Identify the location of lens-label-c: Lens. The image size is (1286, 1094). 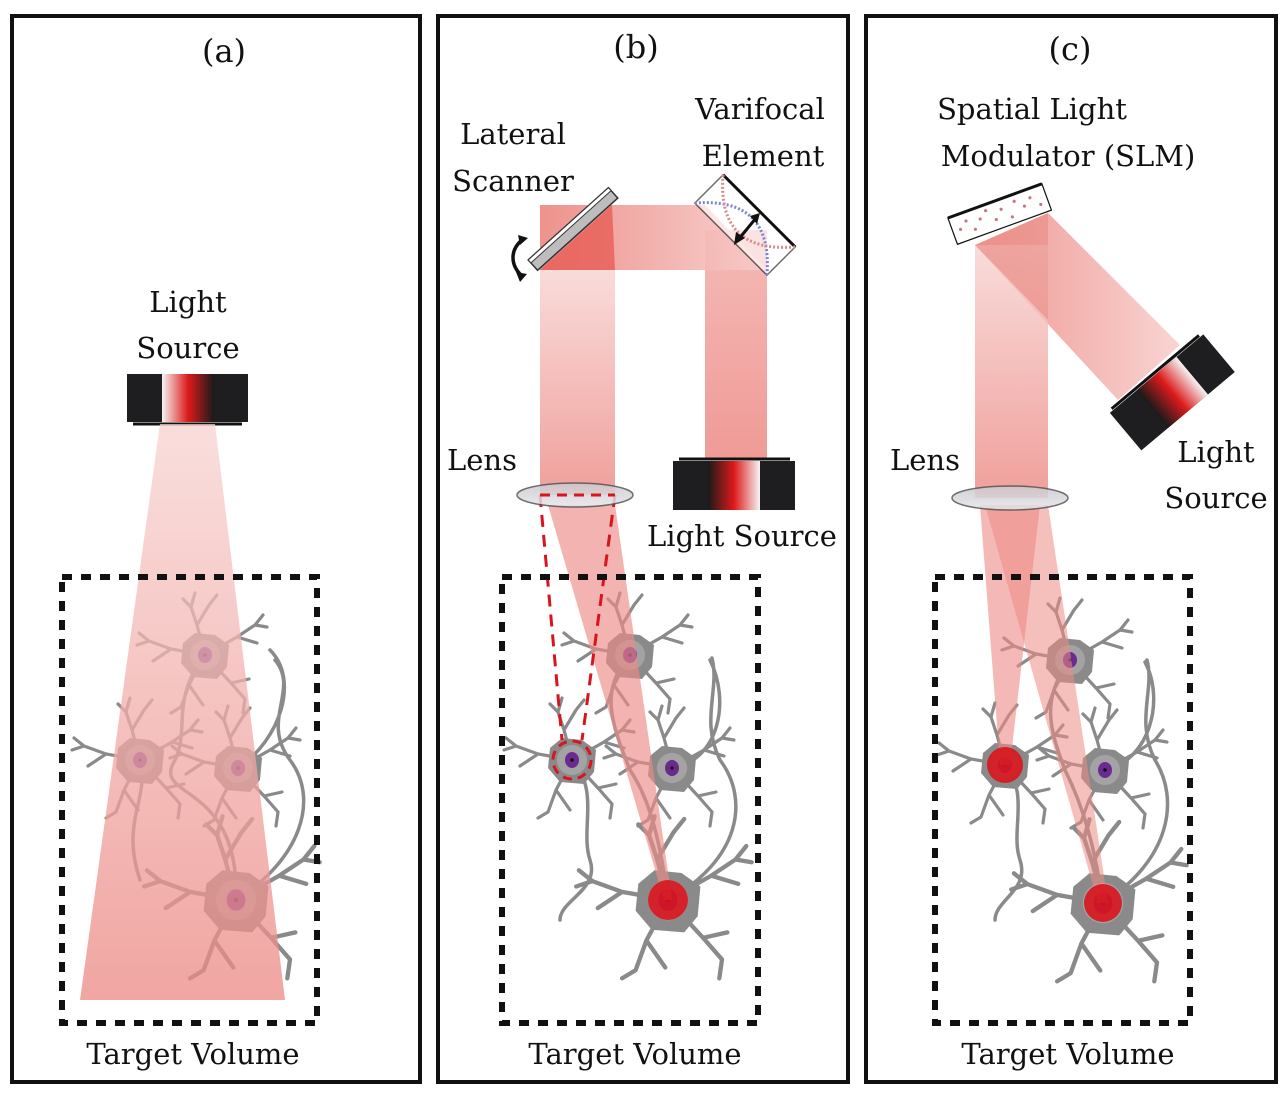
(925, 460).